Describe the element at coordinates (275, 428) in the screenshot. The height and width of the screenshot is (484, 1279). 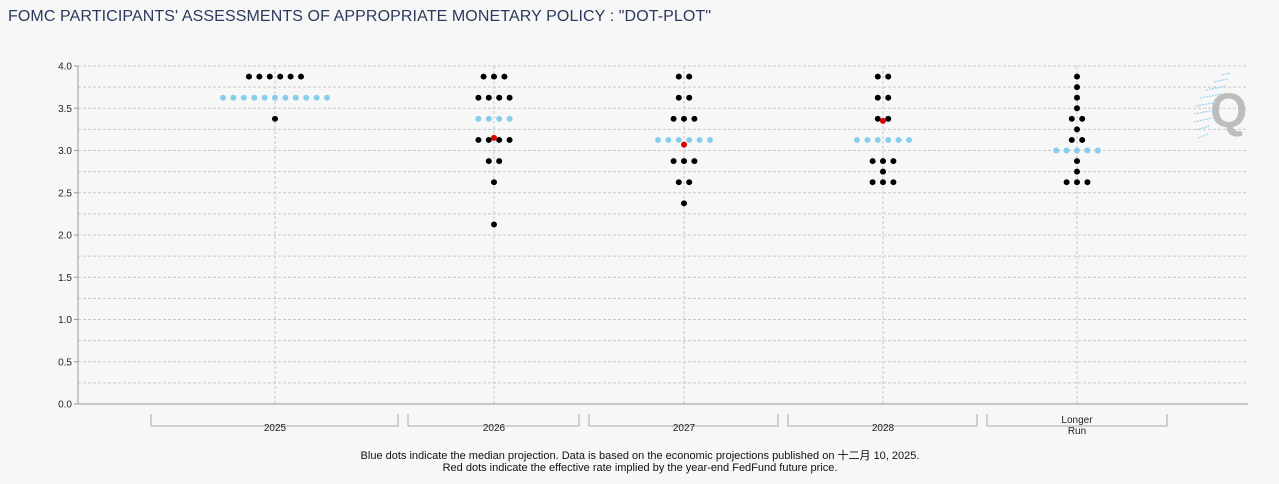
I see `category-label: 2025` at that location.